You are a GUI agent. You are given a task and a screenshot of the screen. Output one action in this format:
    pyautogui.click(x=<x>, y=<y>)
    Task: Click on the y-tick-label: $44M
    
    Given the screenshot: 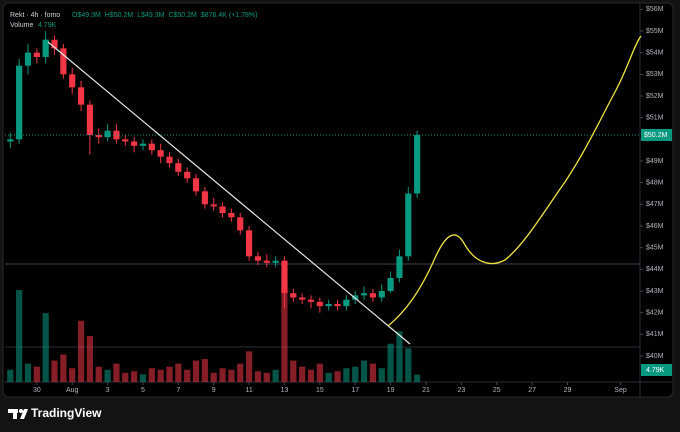 What is the action you would take?
    pyautogui.click(x=655, y=269)
    